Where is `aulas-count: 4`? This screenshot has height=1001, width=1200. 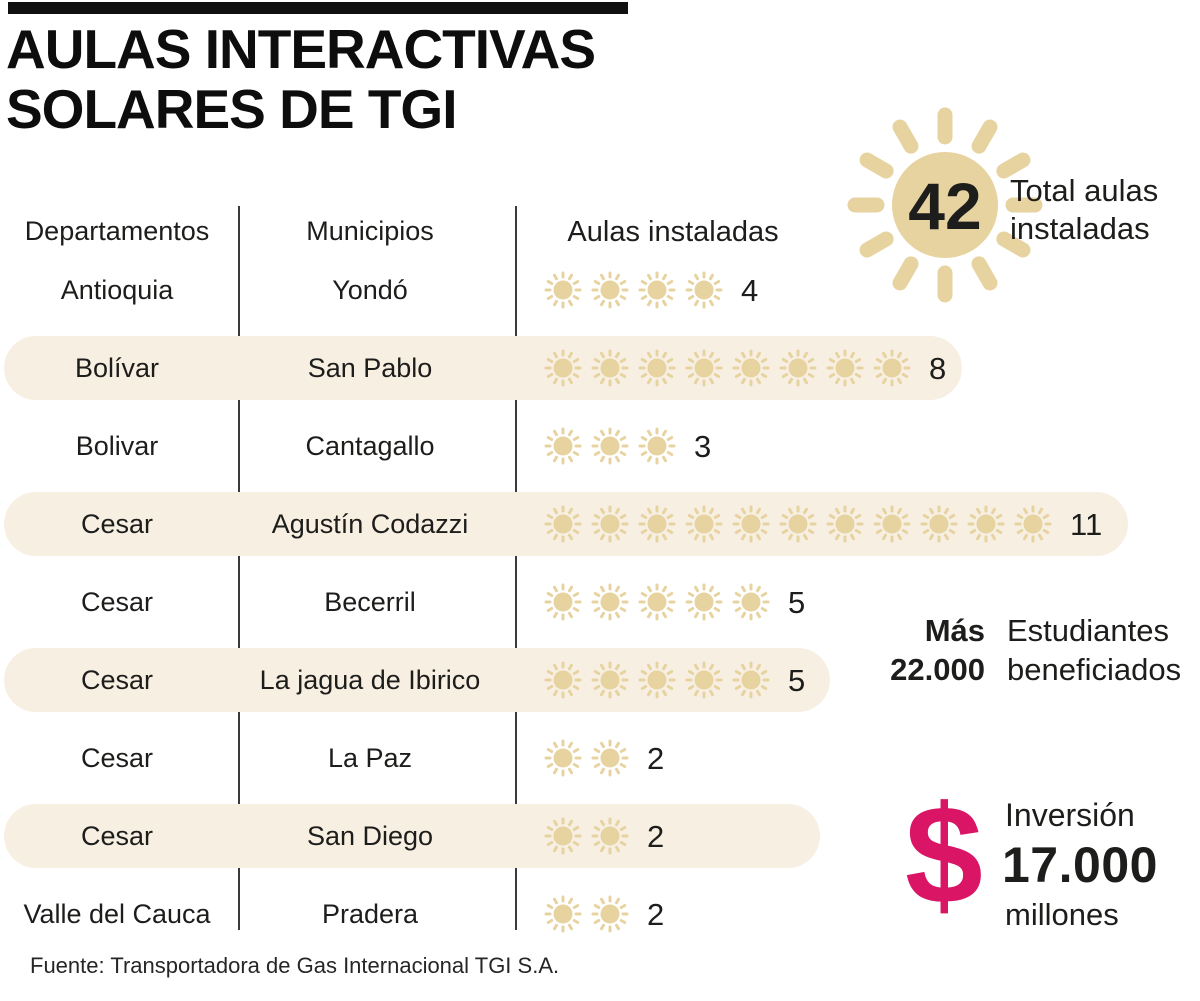
aulas-count: 4 is located at coordinates (750, 290).